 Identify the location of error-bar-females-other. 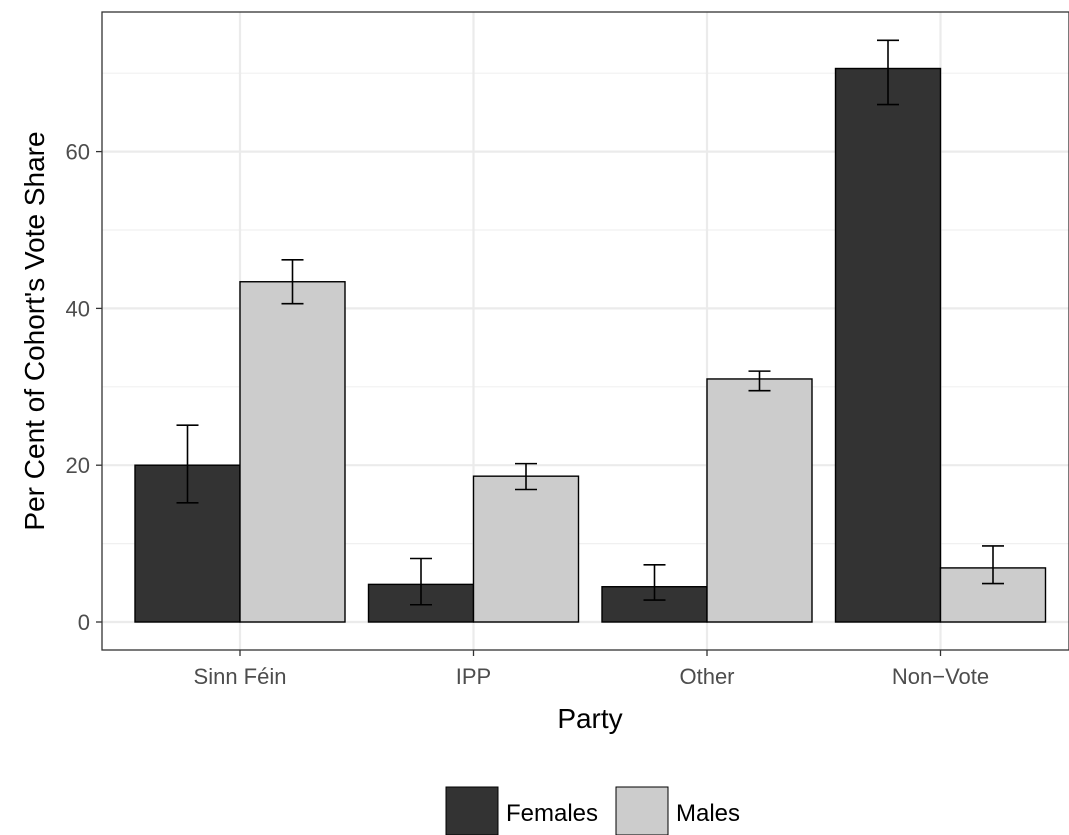
(654, 582).